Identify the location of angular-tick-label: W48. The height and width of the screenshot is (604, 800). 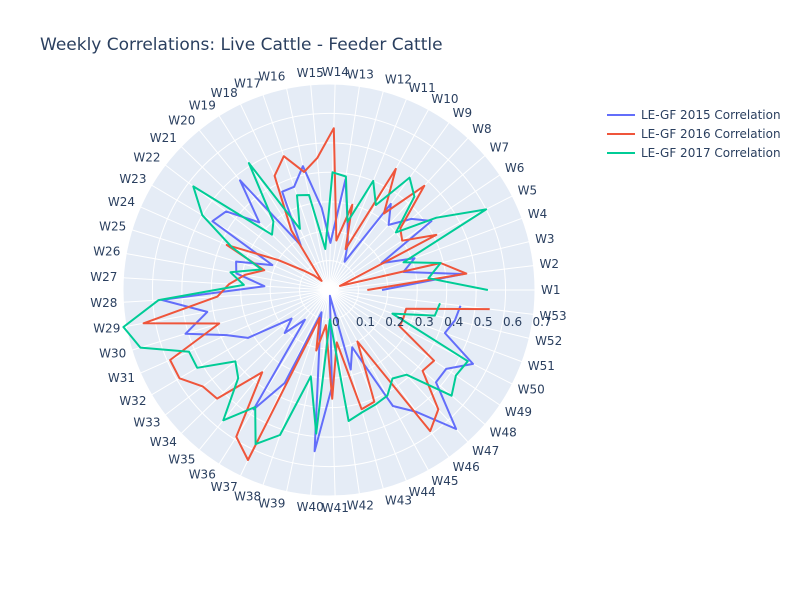
(503, 432).